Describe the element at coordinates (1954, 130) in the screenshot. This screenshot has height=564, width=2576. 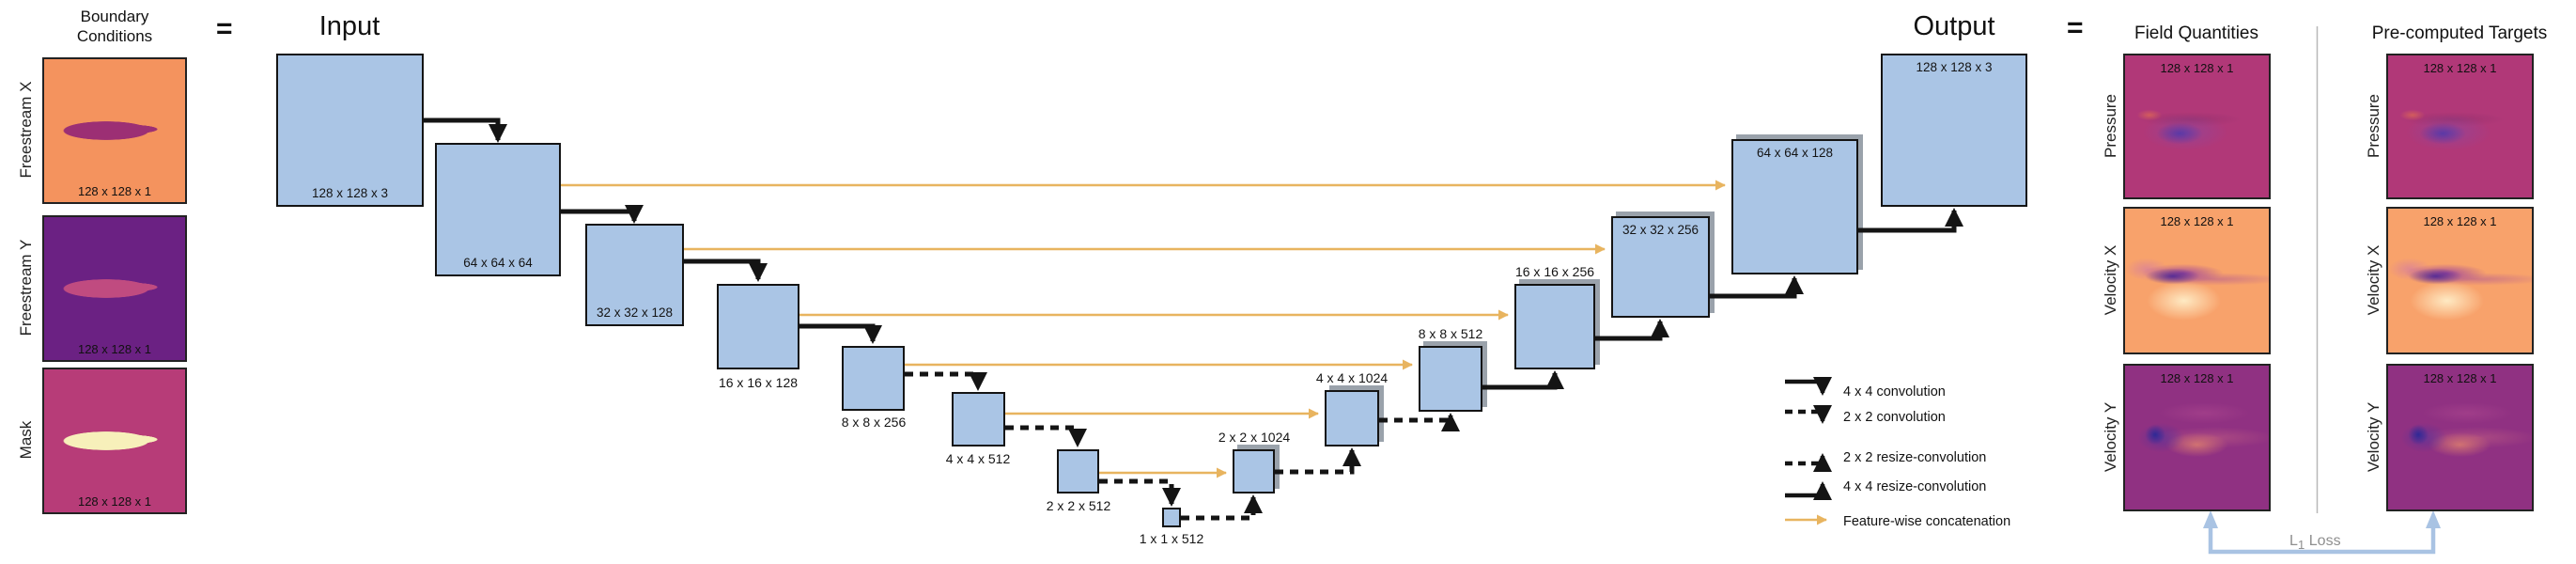
I see `conv-block-output: 128 x 128 x 3` at that location.